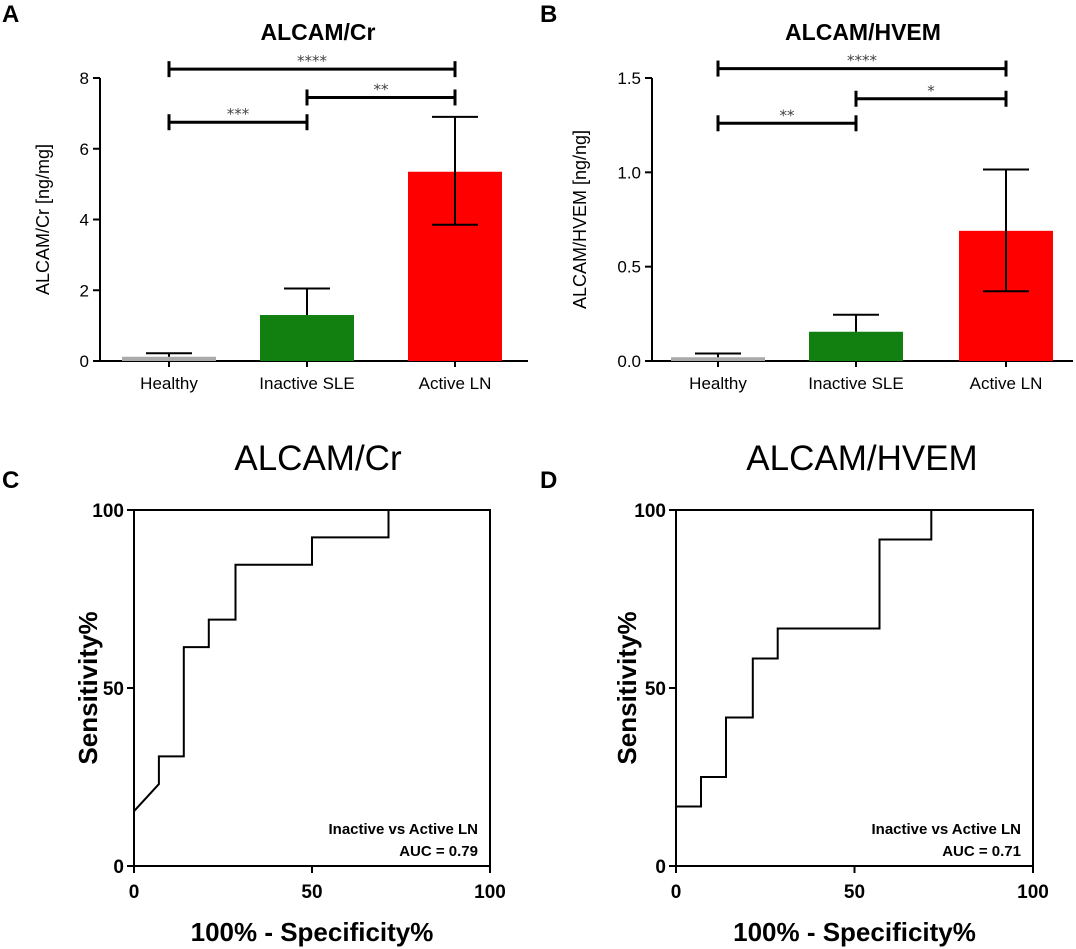 The image size is (1076, 949). I want to click on y-axis-label: ALCAM/Cr [ng/mg], so click(43, 219).